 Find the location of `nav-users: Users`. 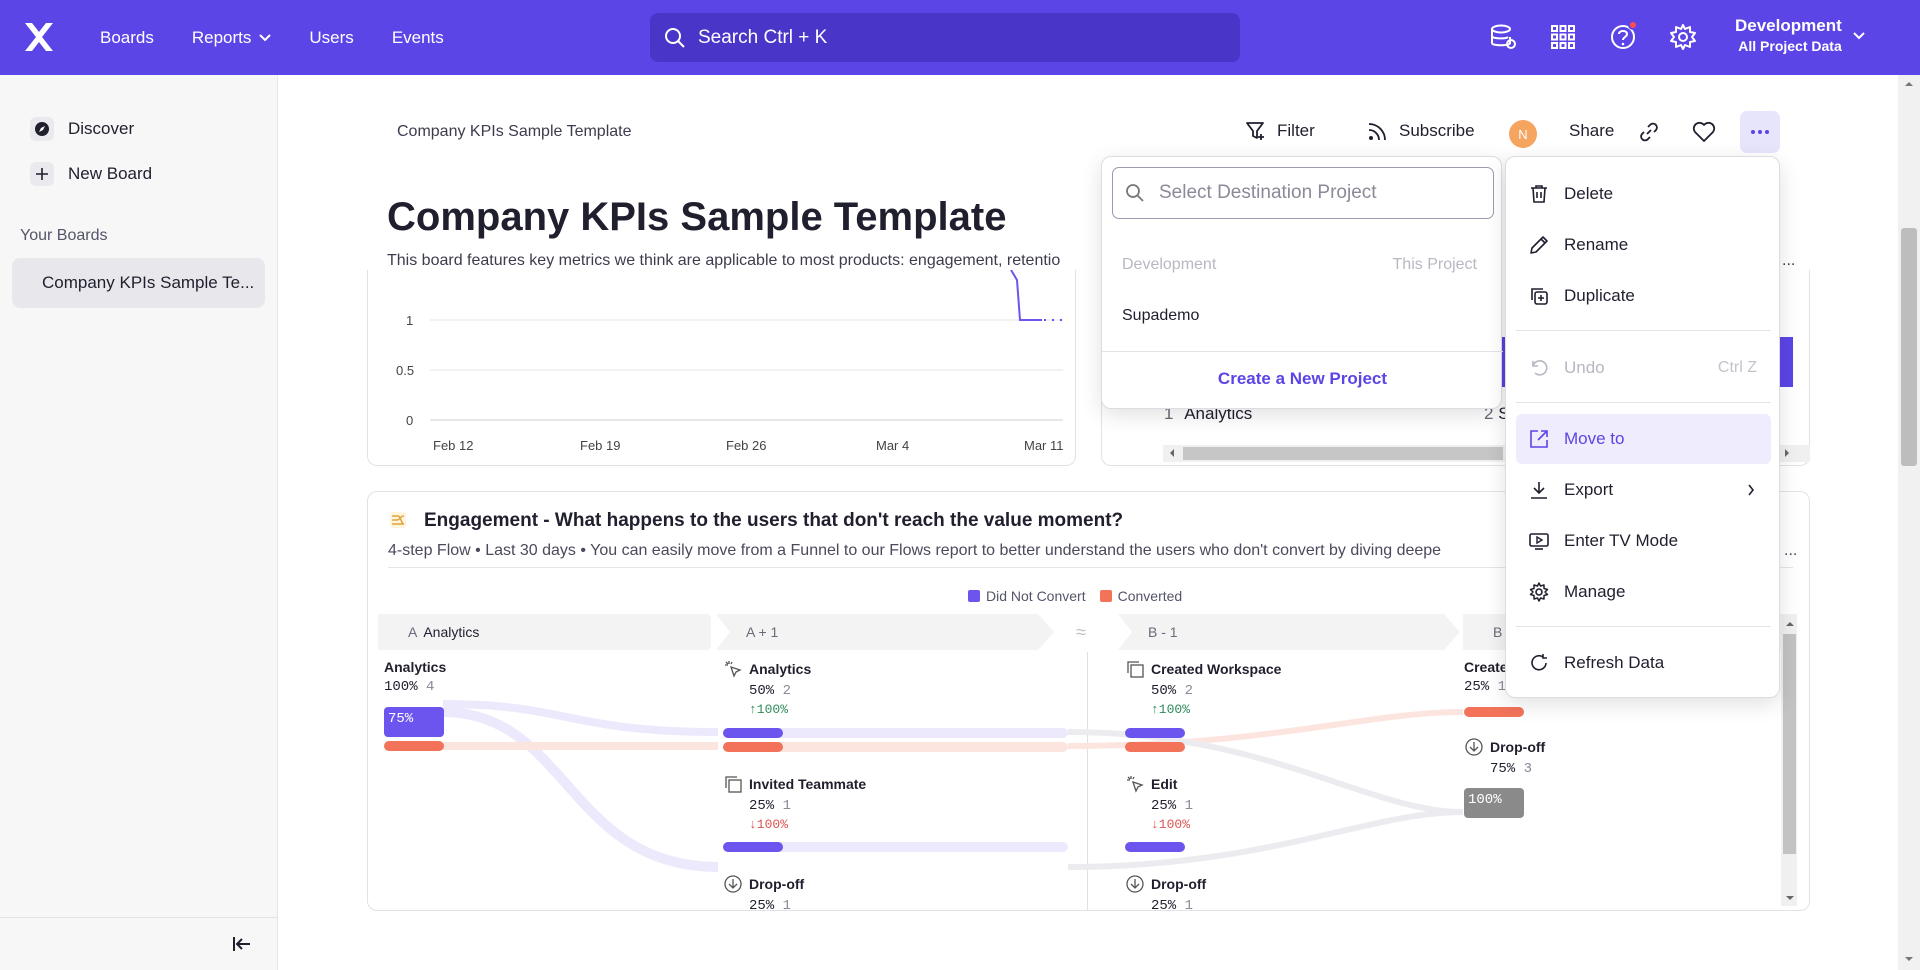

nav-users: Users is located at coordinates (331, 38).